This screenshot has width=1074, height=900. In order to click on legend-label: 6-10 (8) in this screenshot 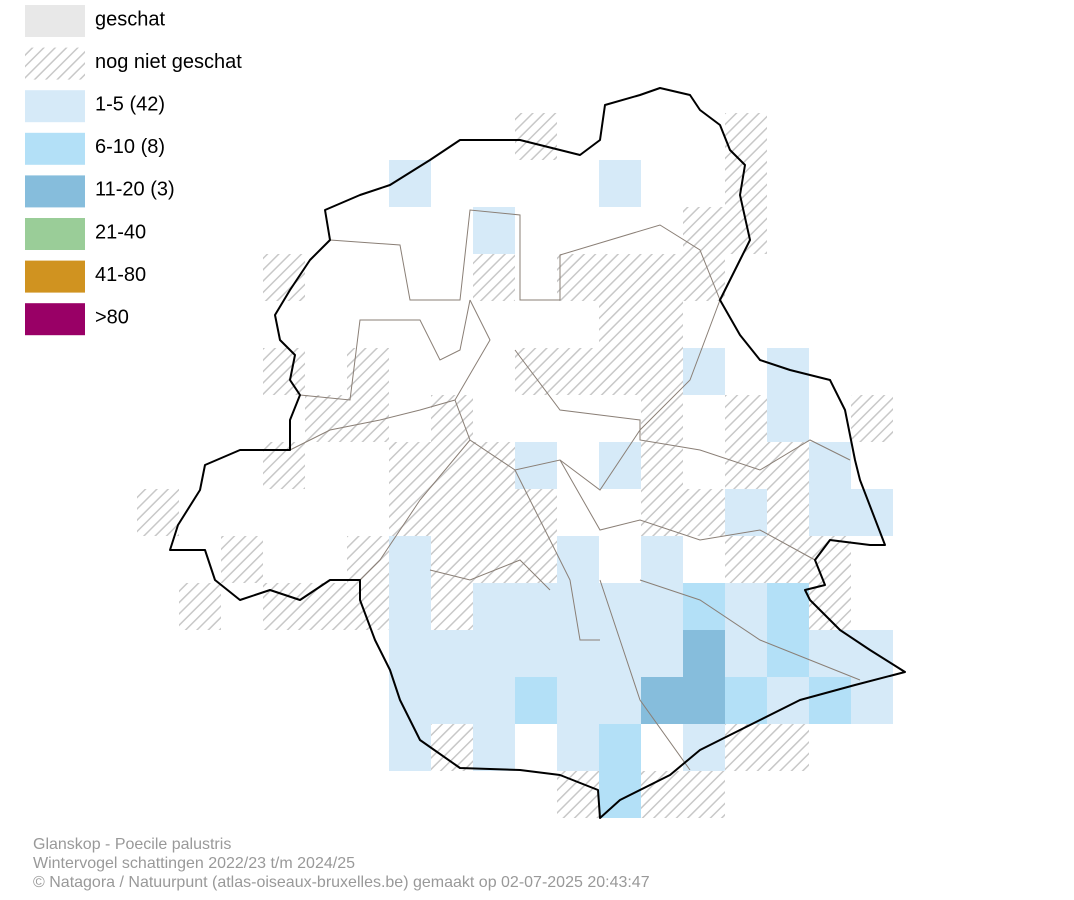, I will do `click(130, 147)`.